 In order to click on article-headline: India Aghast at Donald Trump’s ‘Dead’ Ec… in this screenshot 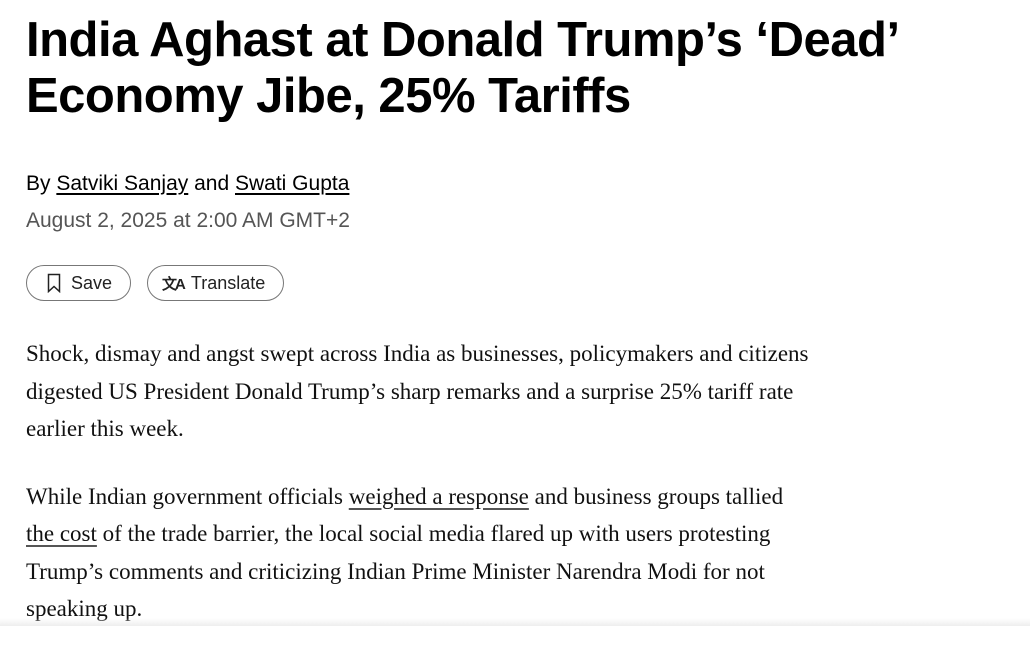, I will do `click(461, 68)`.